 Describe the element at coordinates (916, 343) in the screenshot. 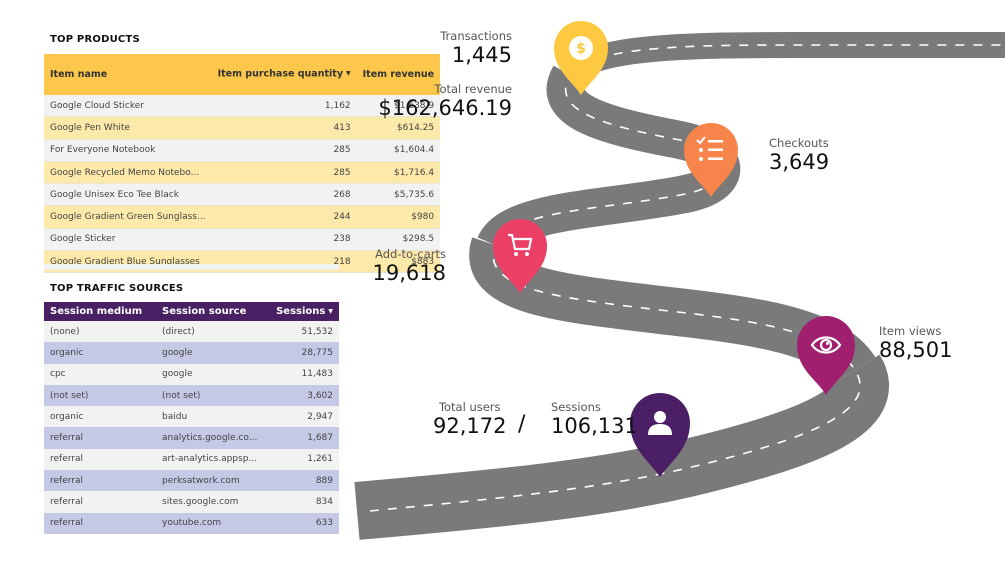

I see `kpi-item-views: Item views 88,501` at that location.